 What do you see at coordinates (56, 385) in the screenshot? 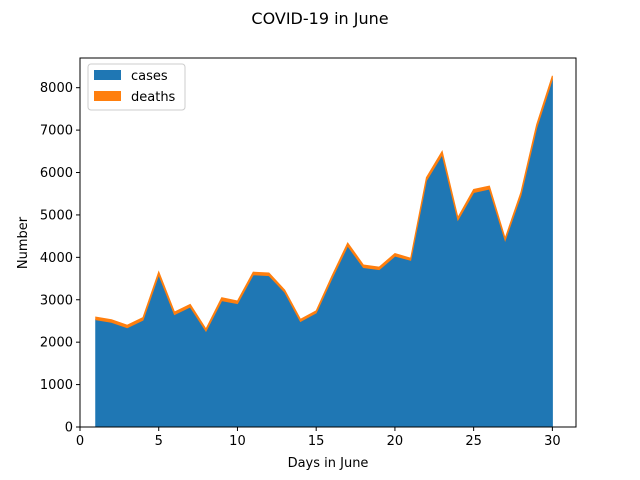
I see `y-tick-label: 1000` at bounding box center [56, 385].